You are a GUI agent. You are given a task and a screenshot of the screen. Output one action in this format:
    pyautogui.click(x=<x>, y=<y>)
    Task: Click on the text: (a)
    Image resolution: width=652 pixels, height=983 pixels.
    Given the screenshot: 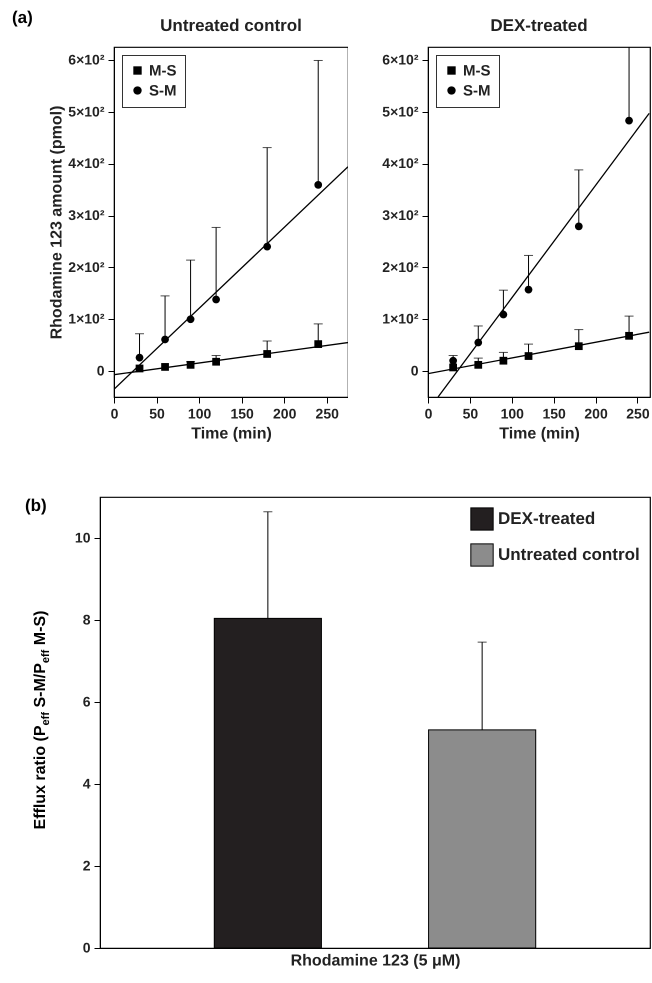 What is the action you would take?
    pyautogui.click(x=22, y=18)
    